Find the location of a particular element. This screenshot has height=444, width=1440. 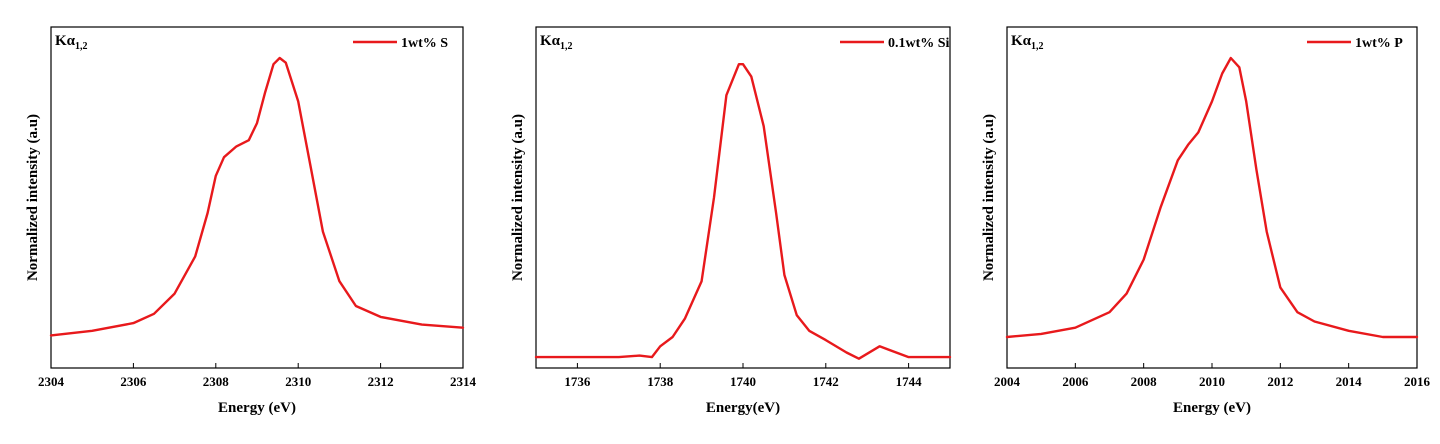

x-tick-label: 1736 is located at coordinates (577, 381).